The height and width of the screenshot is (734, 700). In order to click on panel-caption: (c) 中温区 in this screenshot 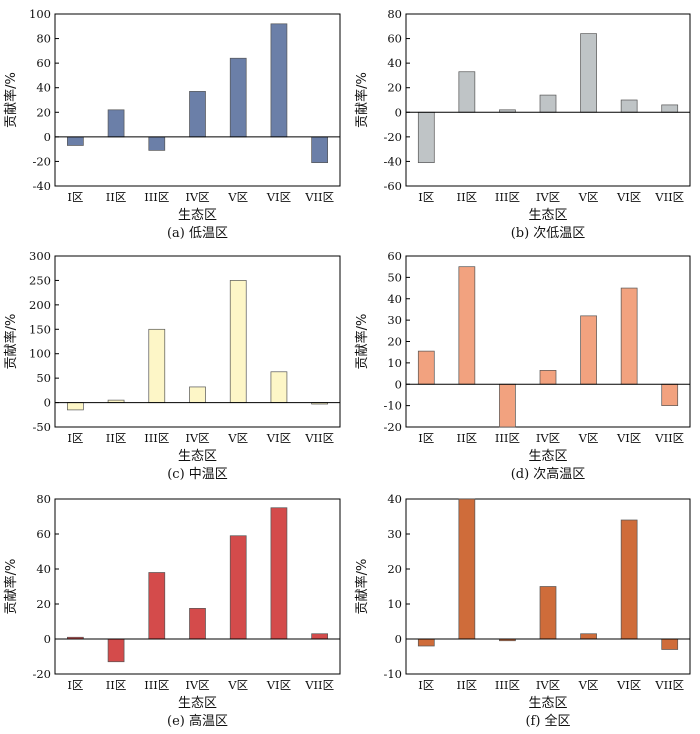, I will do `click(197, 474)`.